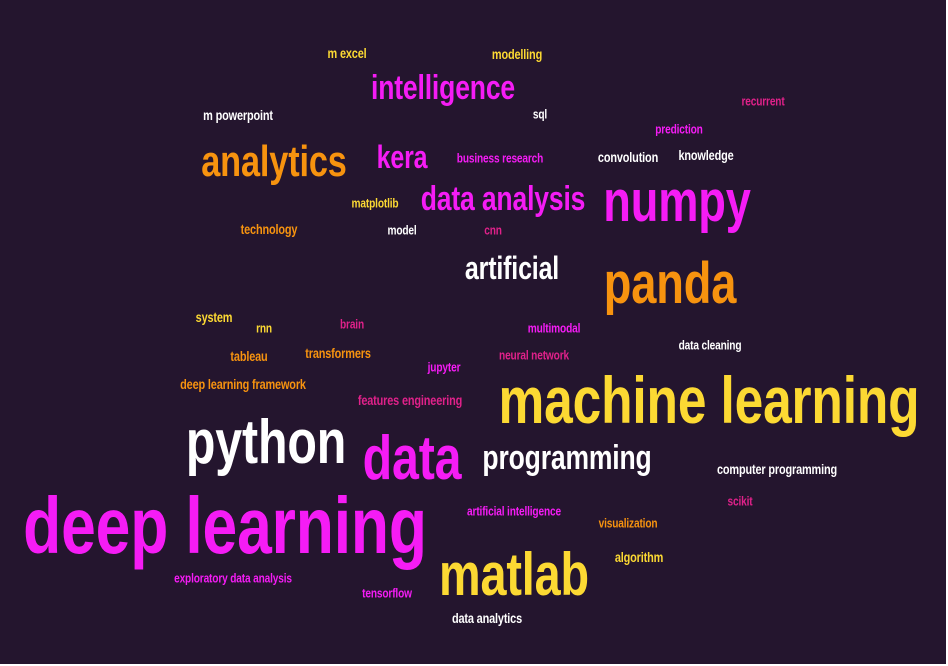 The height and width of the screenshot is (666, 948). Describe the element at coordinates (238, 115) in the screenshot. I see `word: m powerpoint` at that location.